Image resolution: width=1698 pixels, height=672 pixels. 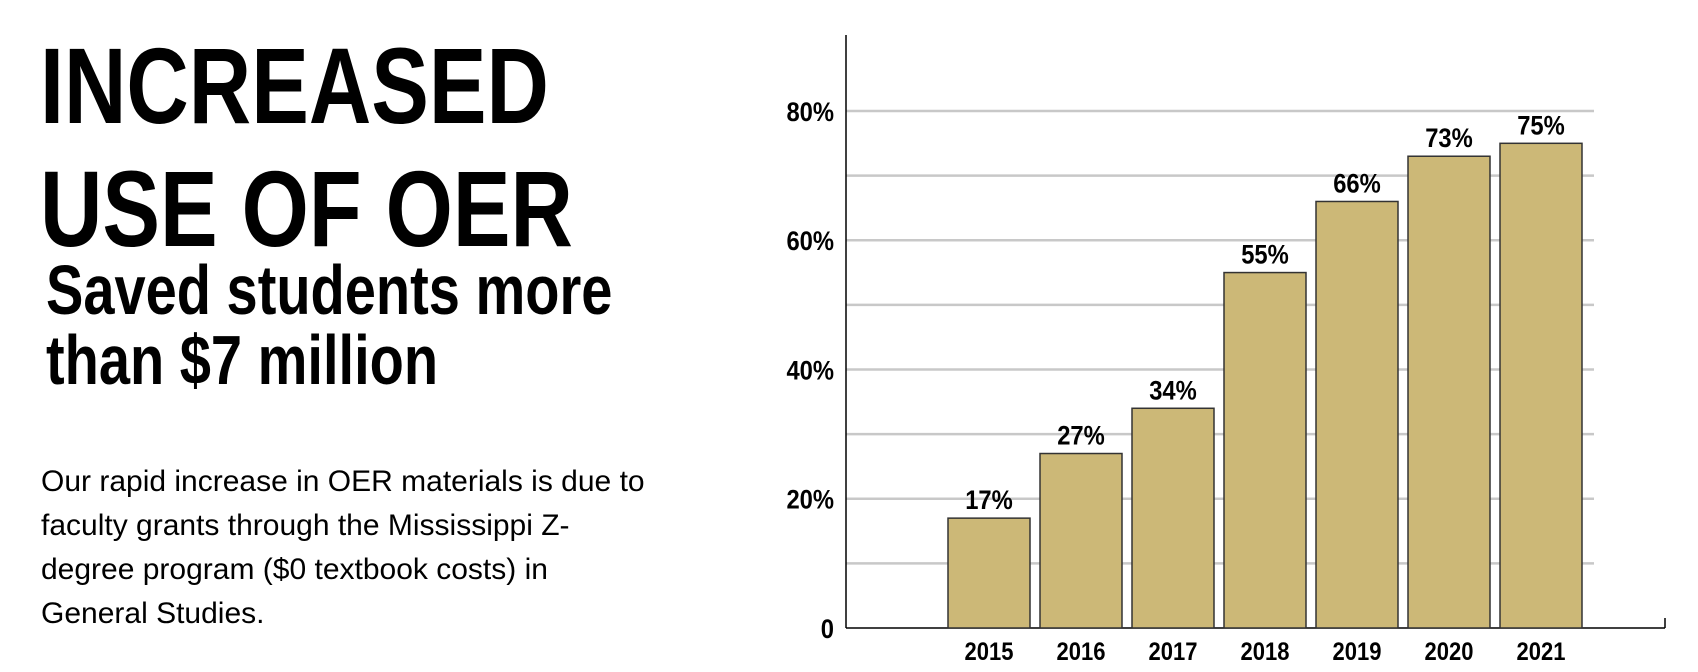 What do you see at coordinates (1357, 414) in the screenshot?
I see `bar-2019` at bounding box center [1357, 414].